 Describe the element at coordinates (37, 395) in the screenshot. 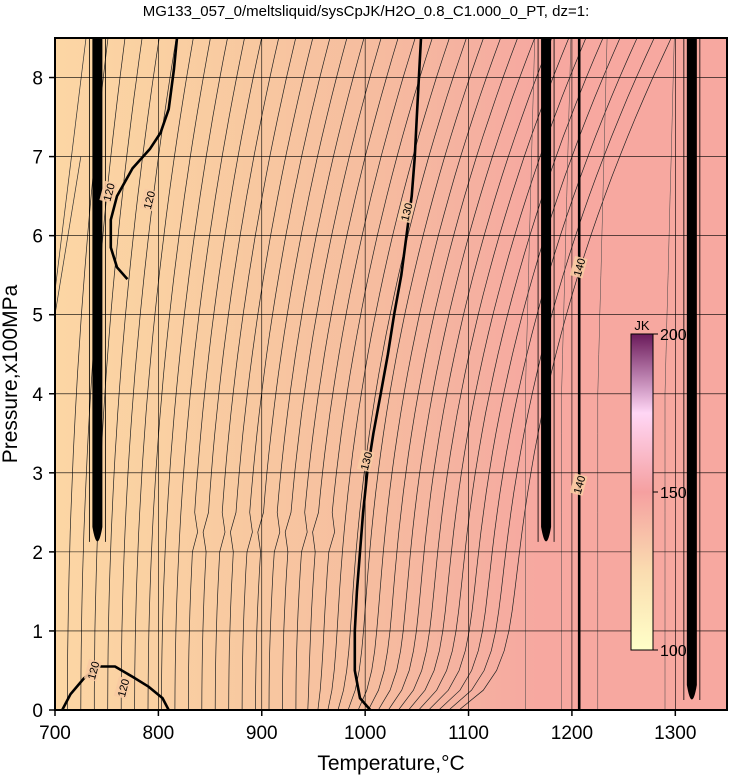

I see `y-tick-label: 4` at that location.